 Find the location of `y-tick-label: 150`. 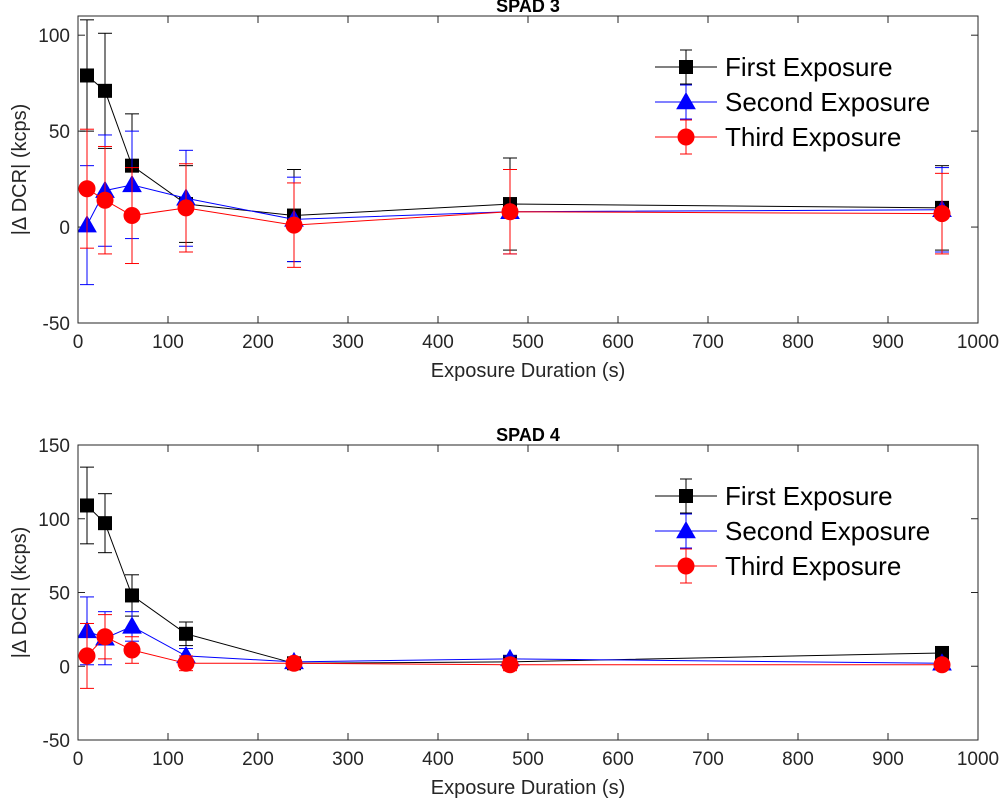

y-tick-label: 150 is located at coordinates (54, 446).